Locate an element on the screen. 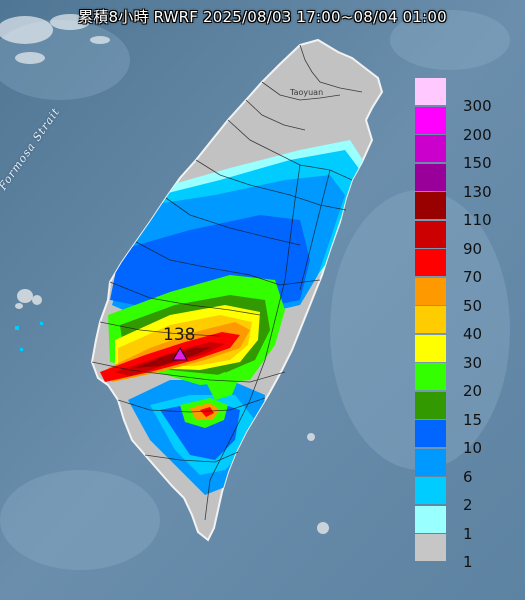  legend-label: 150 is located at coordinates (477, 163).